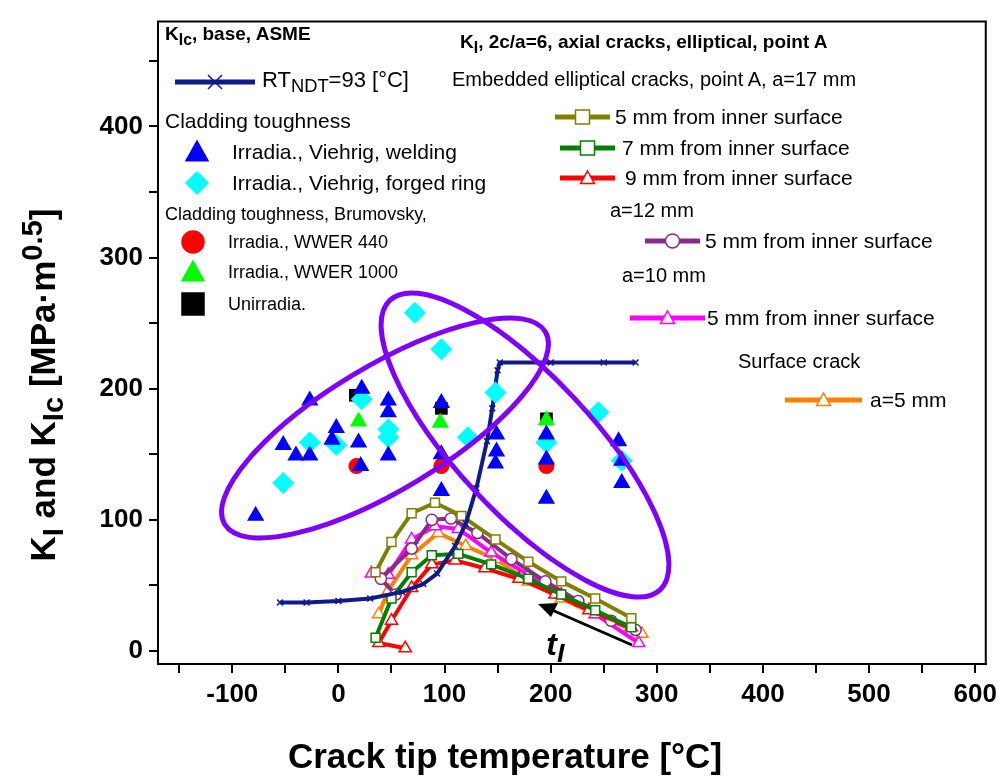 The width and height of the screenshot is (1003, 784). What do you see at coordinates (135, 649) in the screenshot?
I see `y-tick-label: 0` at bounding box center [135, 649].